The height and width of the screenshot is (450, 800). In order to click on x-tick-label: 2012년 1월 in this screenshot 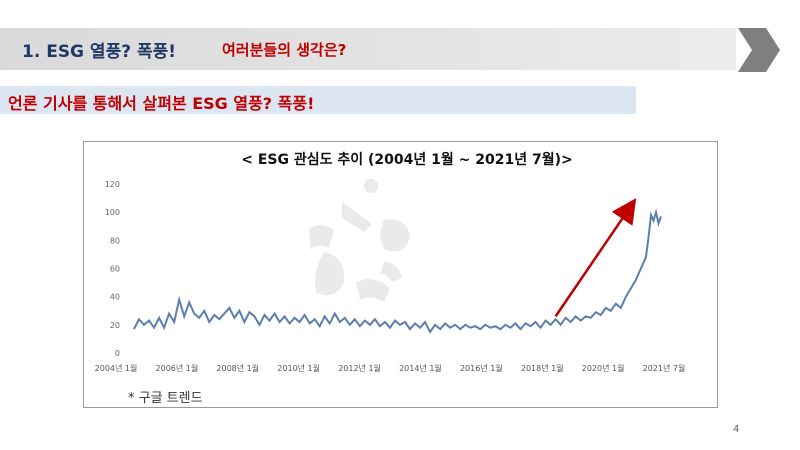, I will do `click(359, 368)`.